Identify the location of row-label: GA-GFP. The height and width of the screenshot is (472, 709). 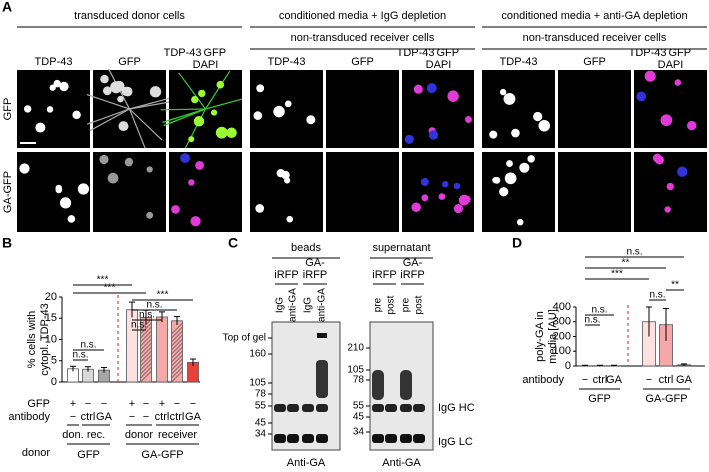
(8, 192).